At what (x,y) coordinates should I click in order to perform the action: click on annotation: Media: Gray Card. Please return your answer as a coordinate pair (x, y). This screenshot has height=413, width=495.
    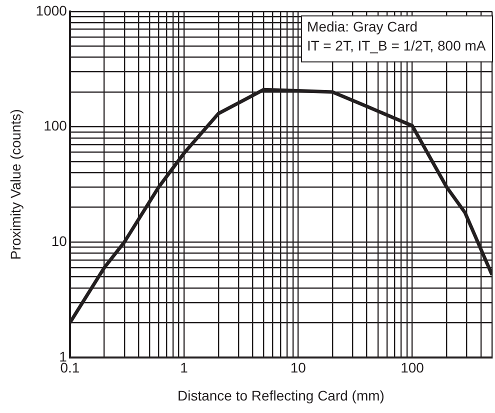
    Looking at the image, I should click on (362, 26).